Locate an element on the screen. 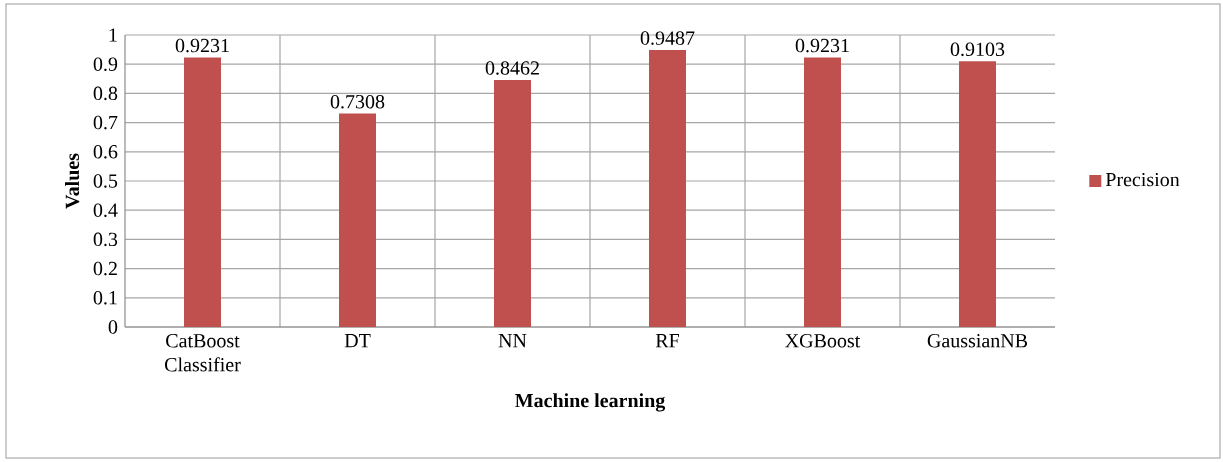 The width and height of the screenshot is (1223, 462). x-tick-label: NN is located at coordinates (512, 341).